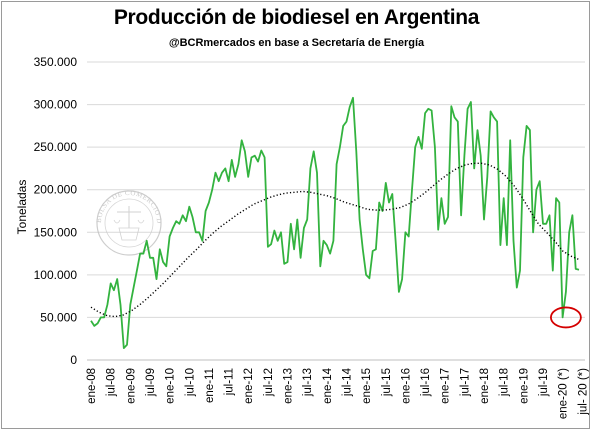 The width and height of the screenshot is (593, 432). What do you see at coordinates (296, 17) in the screenshot?
I see `chart-title: Producción de biodiesel en Argentina` at bounding box center [296, 17].